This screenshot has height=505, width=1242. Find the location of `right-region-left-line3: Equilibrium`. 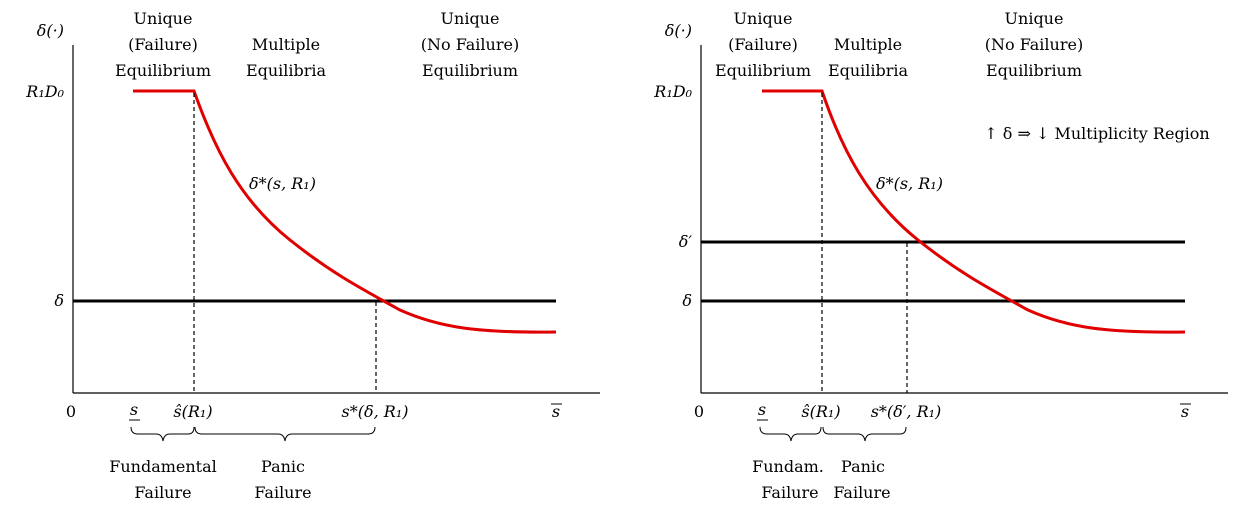

right-region-left-line3: Equilibrium is located at coordinates (763, 70).